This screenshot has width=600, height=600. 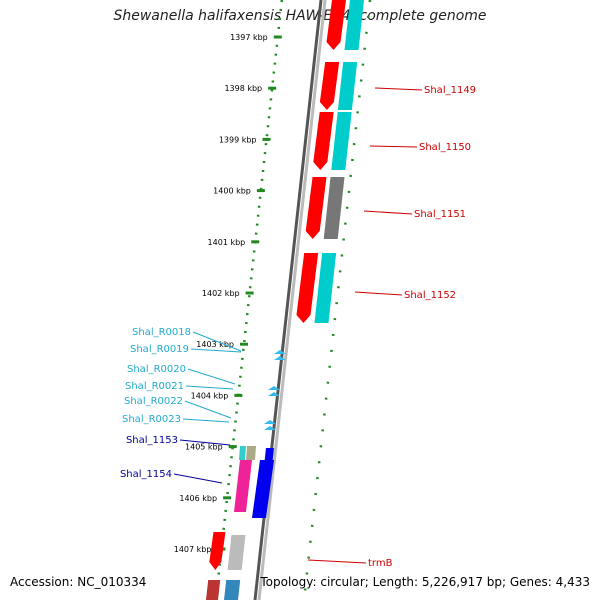 What do you see at coordinates (227, 242) in the screenshot?
I see `ruler-tick-label: 1401 kbp` at bounding box center [227, 242].